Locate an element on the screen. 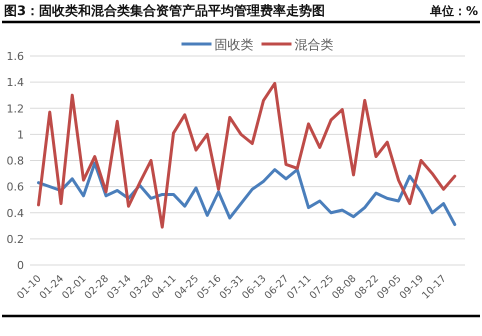  y-tick-label: 0.6 is located at coordinates (15, 187).